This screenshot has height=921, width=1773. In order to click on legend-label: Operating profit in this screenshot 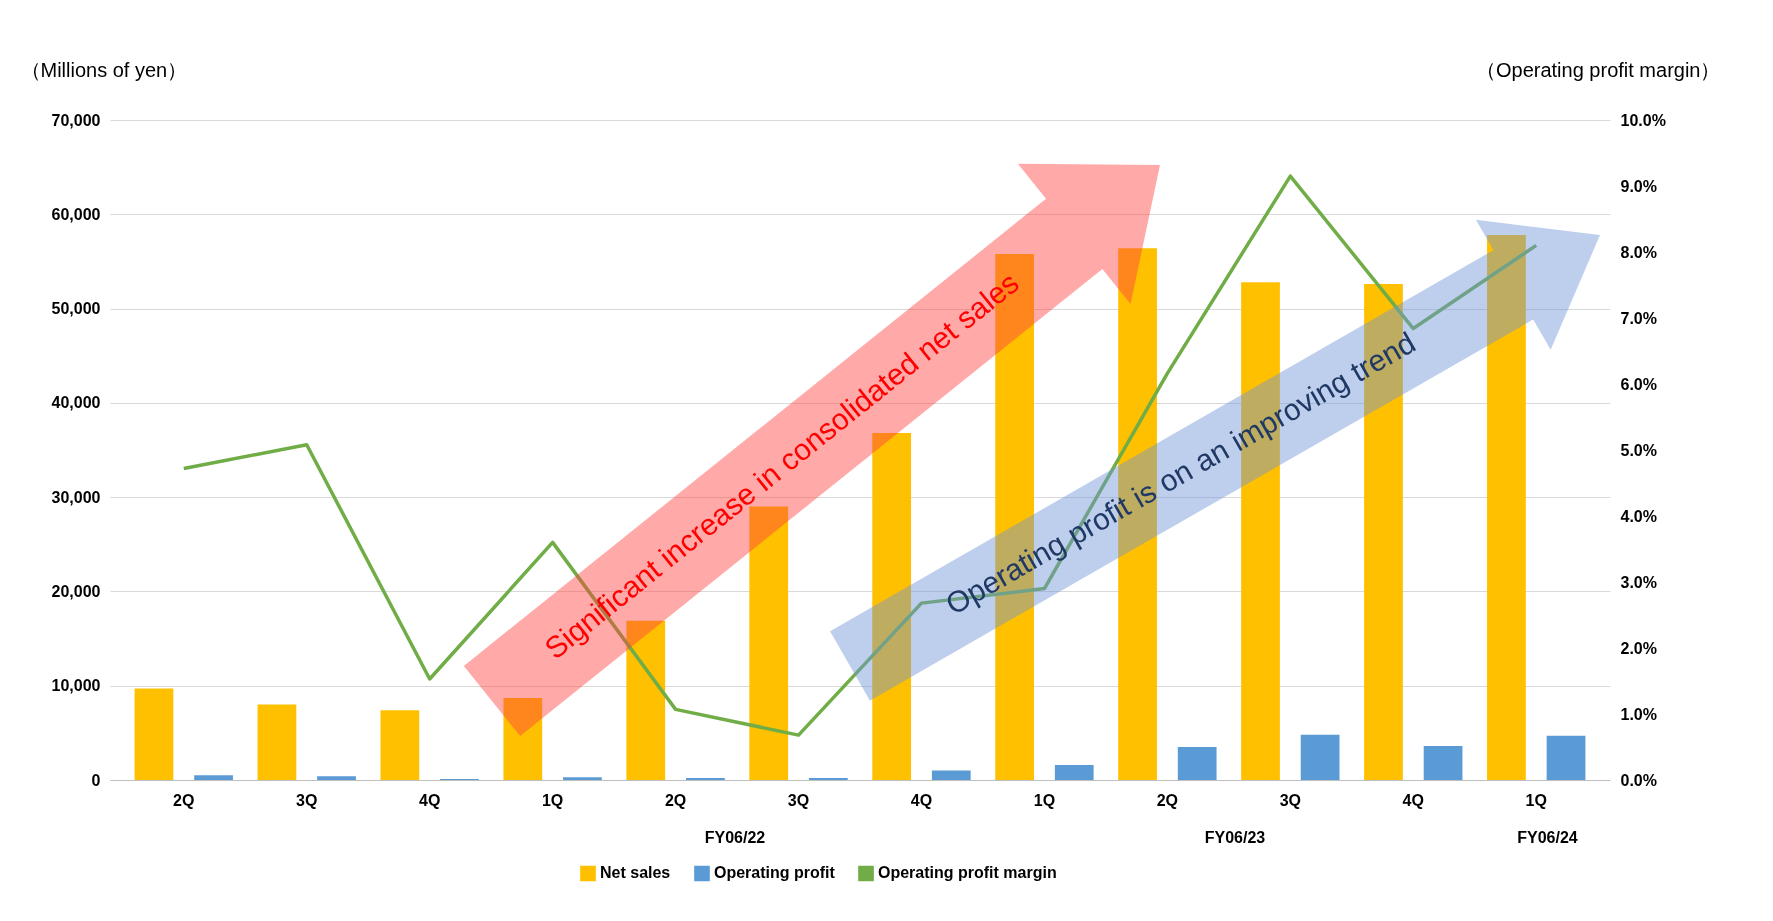, I will do `click(775, 873)`.